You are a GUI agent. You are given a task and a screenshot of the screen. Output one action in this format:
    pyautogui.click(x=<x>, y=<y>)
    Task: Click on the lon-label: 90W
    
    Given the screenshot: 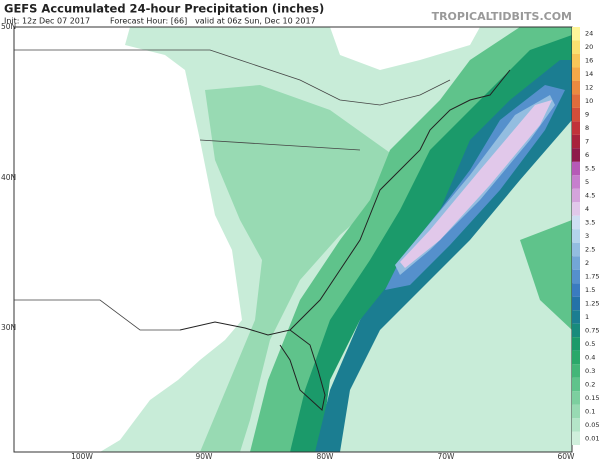 What is the action you would take?
    pyautogui.click(x=205, y=456)
    